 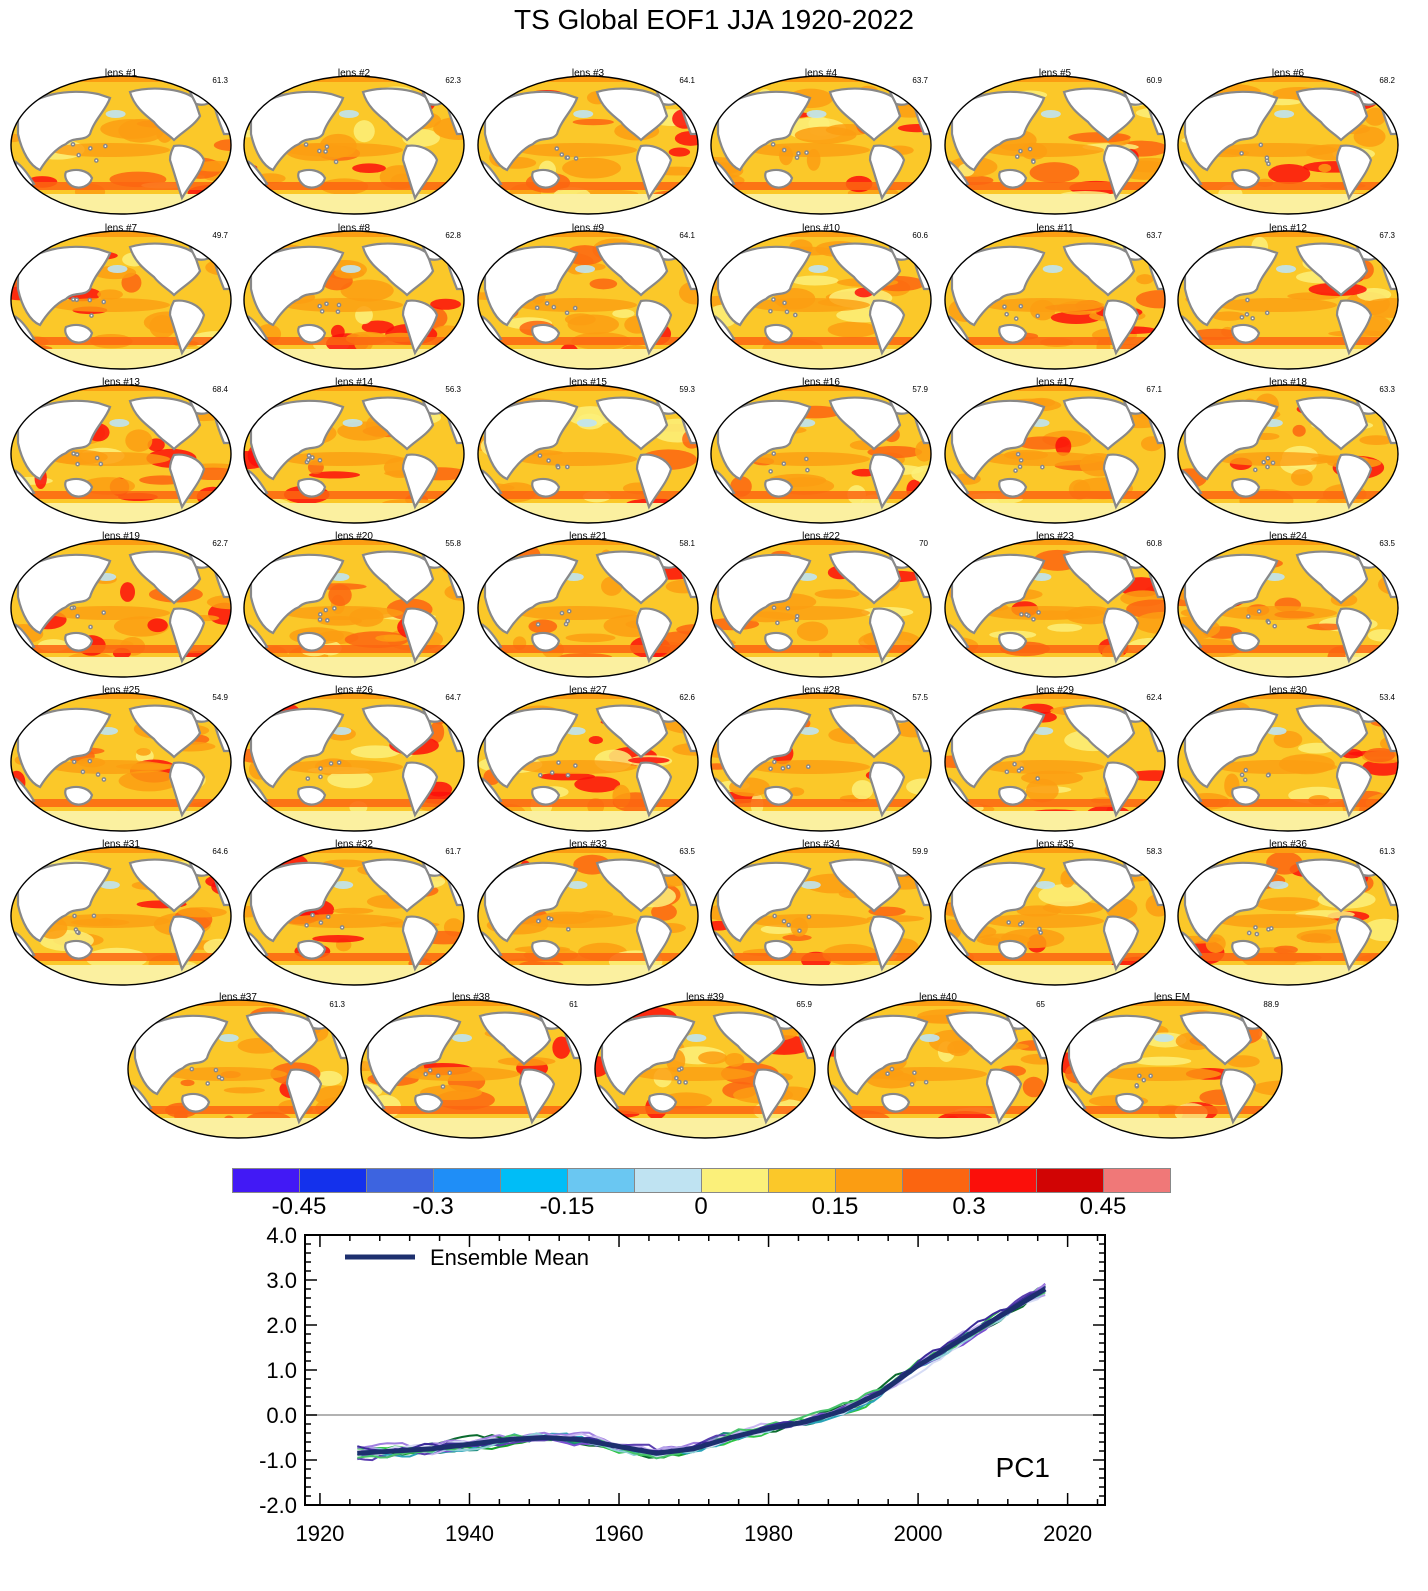 I want to click on y-tick-label: 2.0, so click(x=281, y=1325).